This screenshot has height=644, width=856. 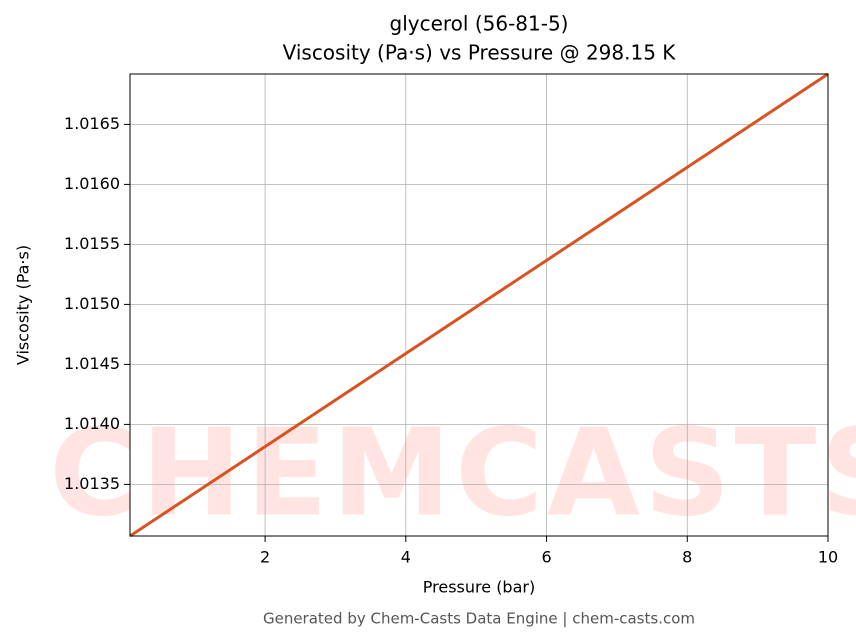 I want to click on y-tick-label: 1.0165, so click(x=92, y=123).